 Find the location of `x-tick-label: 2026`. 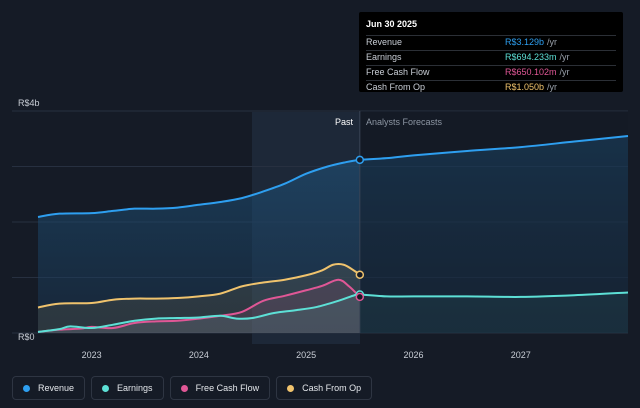

x-tick-label: 2026 is located at coordinates (413, 355).